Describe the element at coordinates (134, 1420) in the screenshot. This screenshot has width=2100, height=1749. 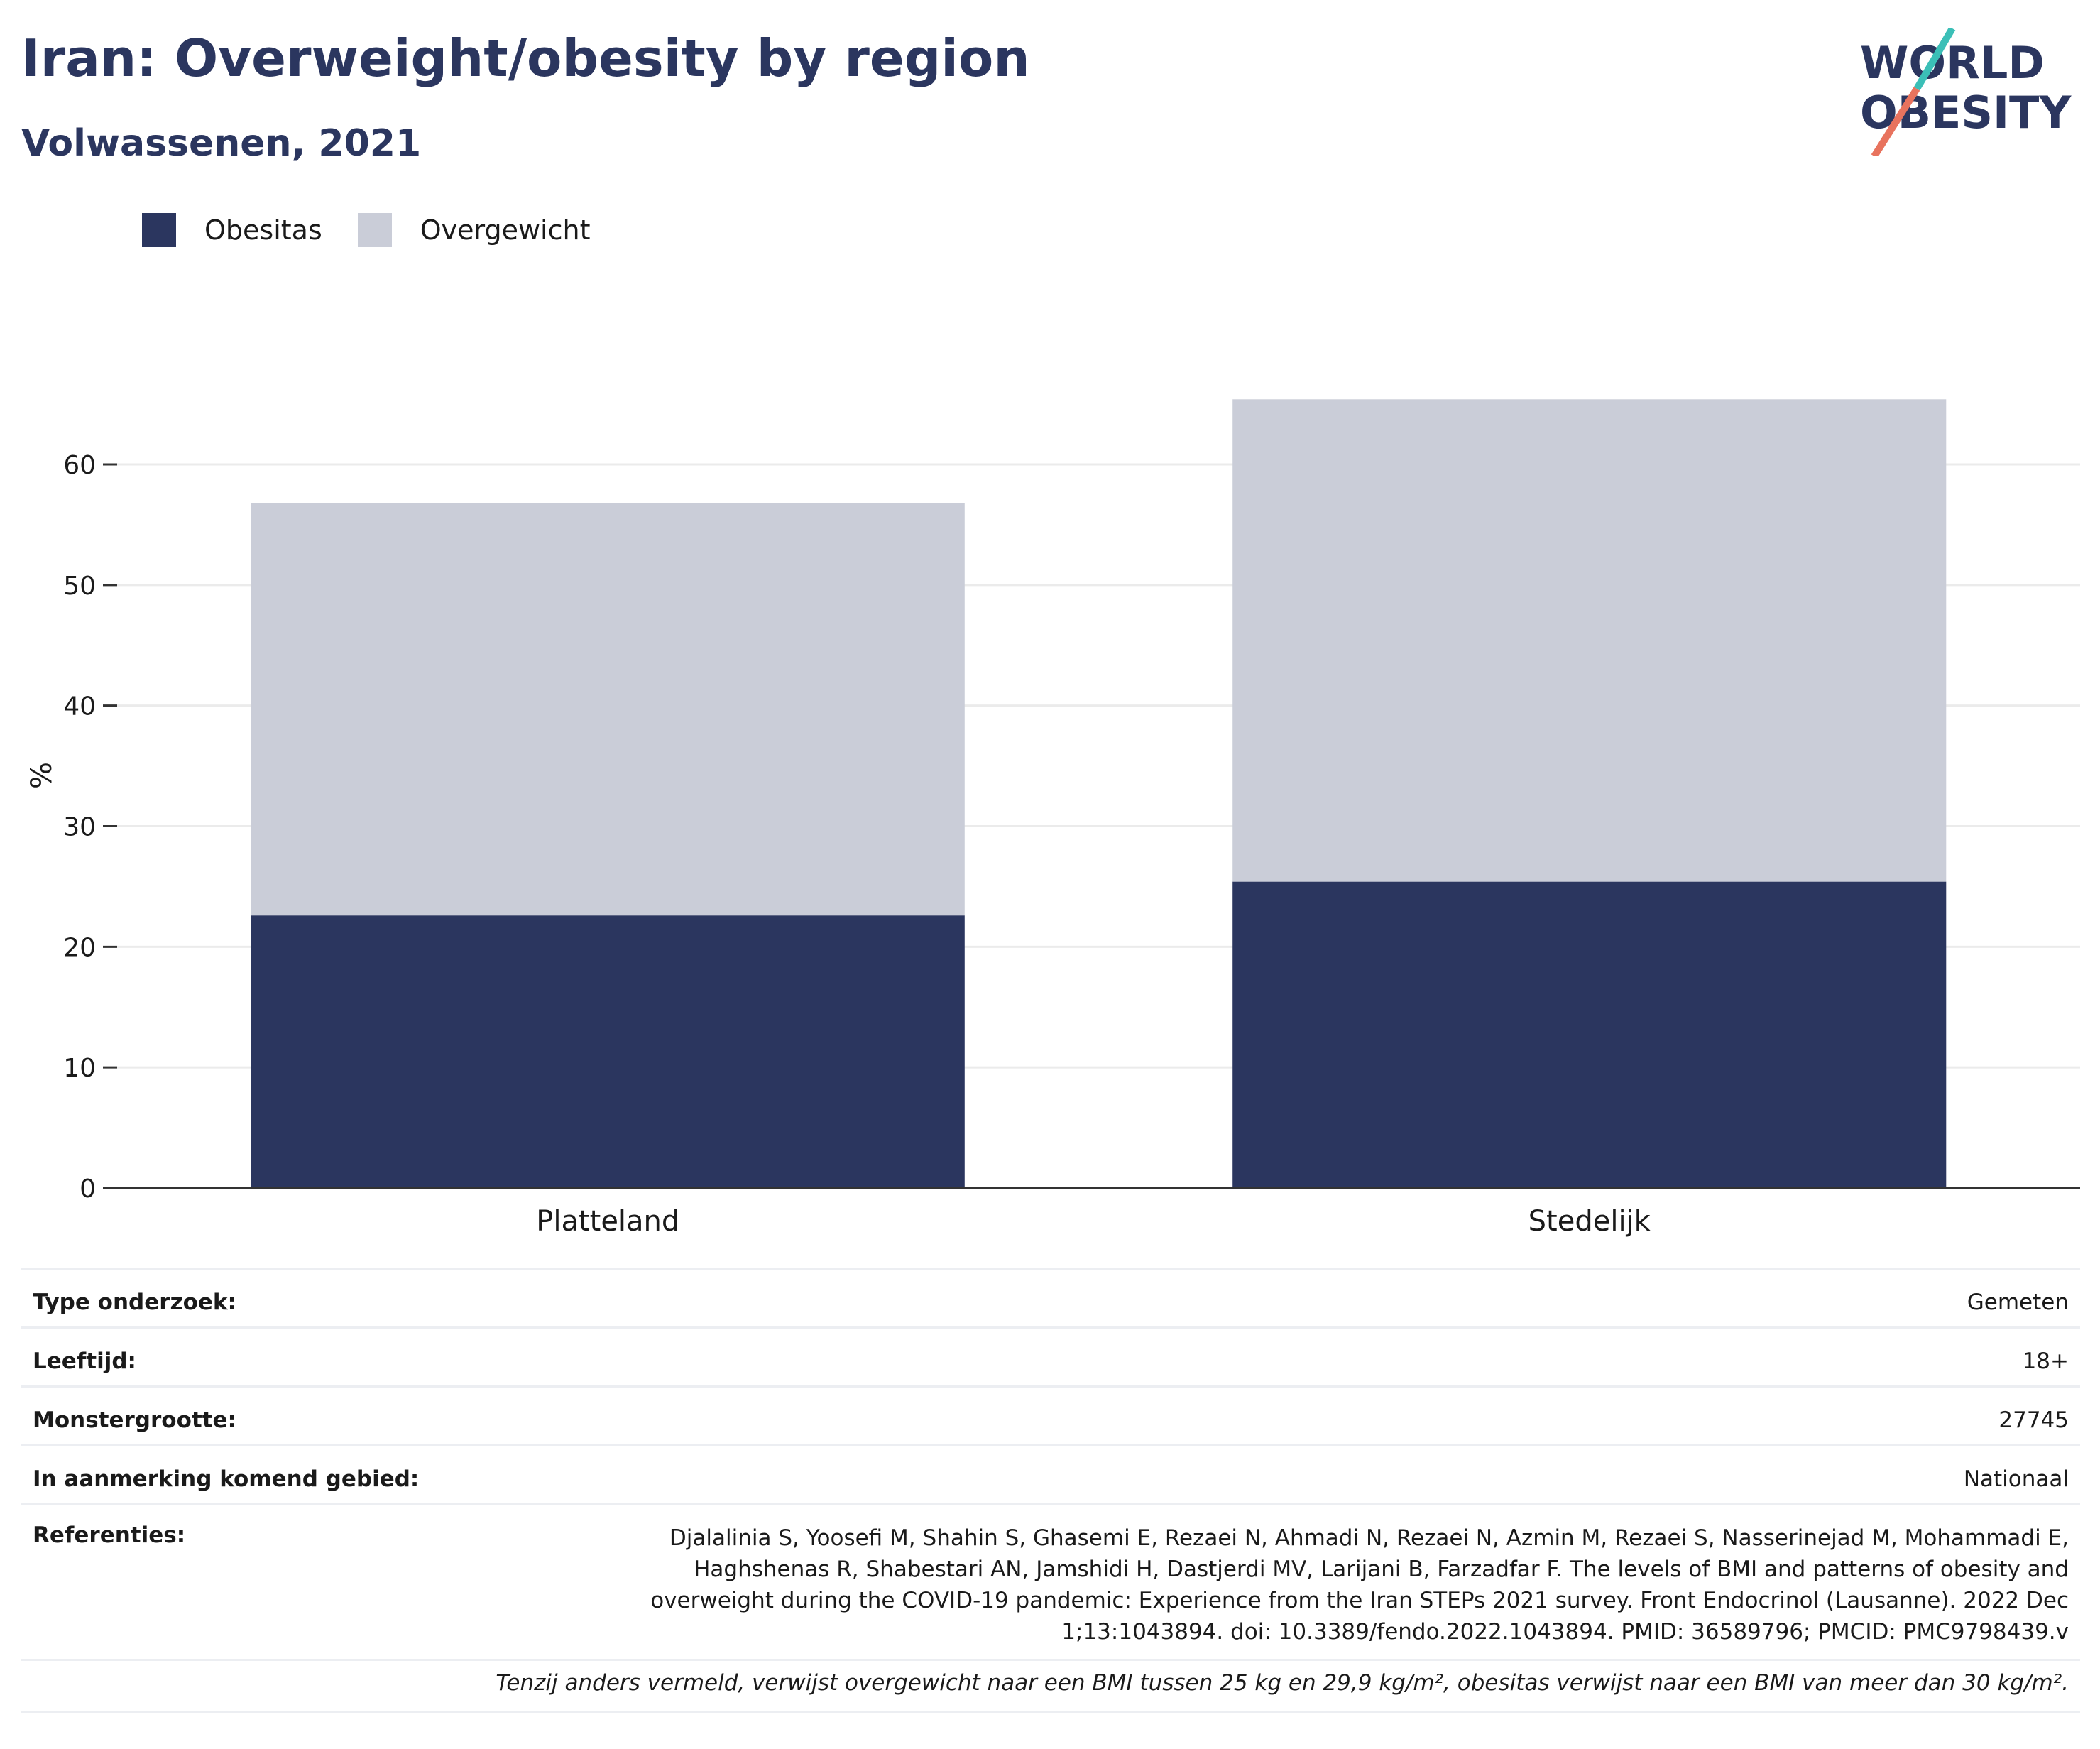
I see `meta-label: Monstergrootte:` at that location.